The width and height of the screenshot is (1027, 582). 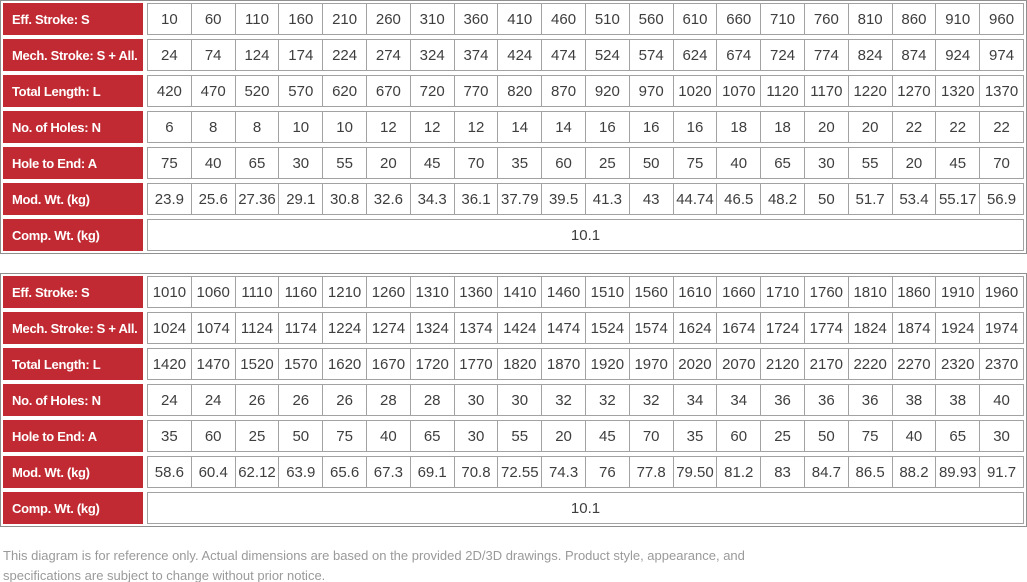 I want to click on table-cell: 1060, so click(x=213, y=292).